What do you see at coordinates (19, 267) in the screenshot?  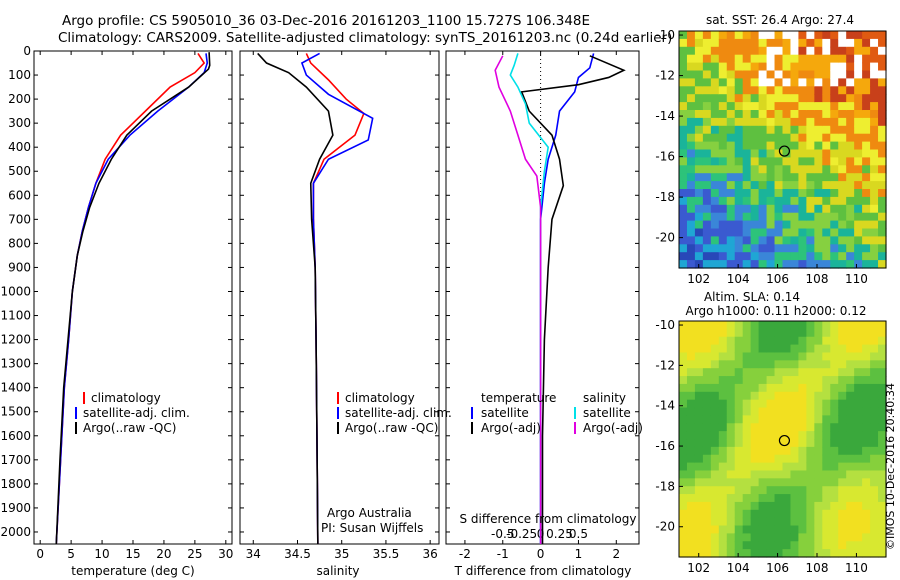 I see `depth-tick-label: 900` at bounding box center [19, 267].